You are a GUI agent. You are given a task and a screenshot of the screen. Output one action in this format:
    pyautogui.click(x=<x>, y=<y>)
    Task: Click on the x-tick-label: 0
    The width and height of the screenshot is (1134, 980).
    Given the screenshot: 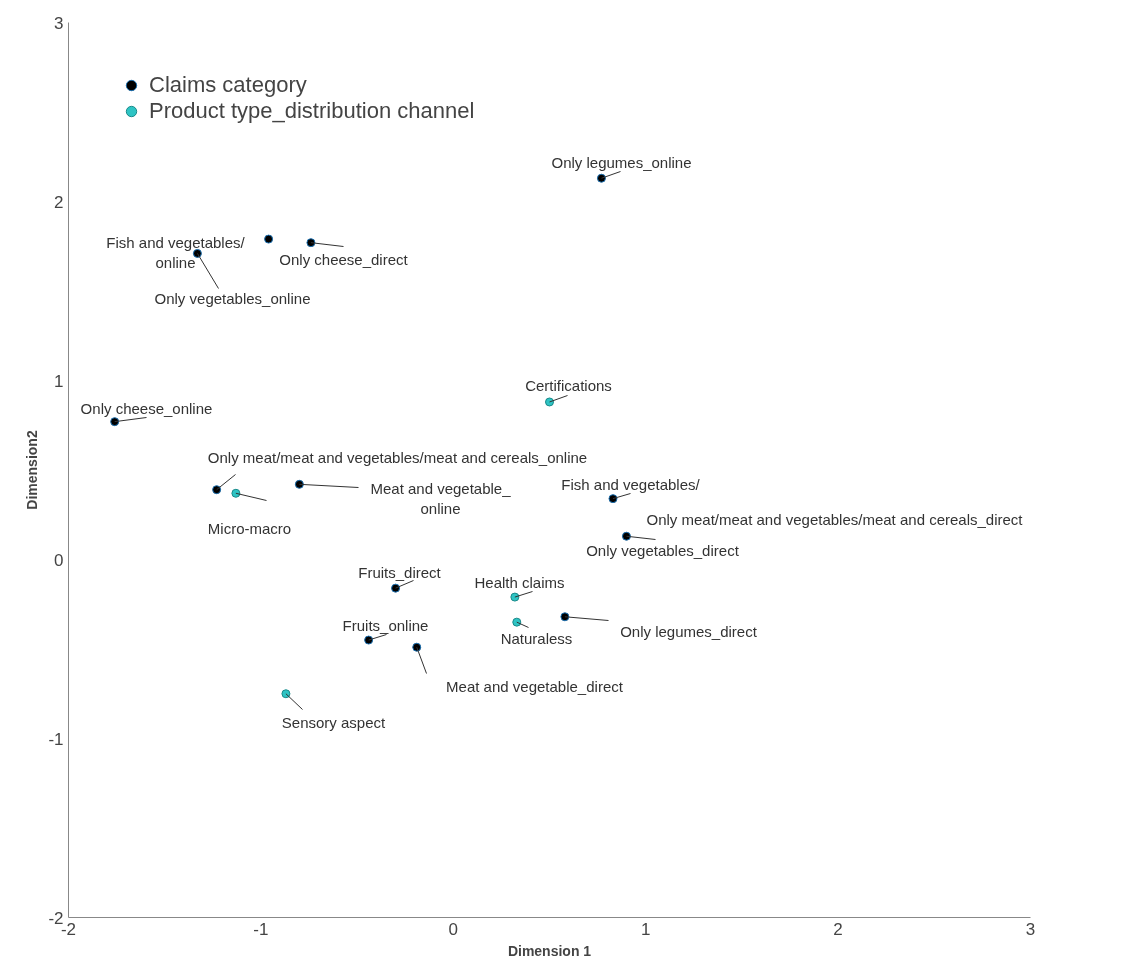 What is the action you would take?
    pyautogui.click(x=453, y=929)
    